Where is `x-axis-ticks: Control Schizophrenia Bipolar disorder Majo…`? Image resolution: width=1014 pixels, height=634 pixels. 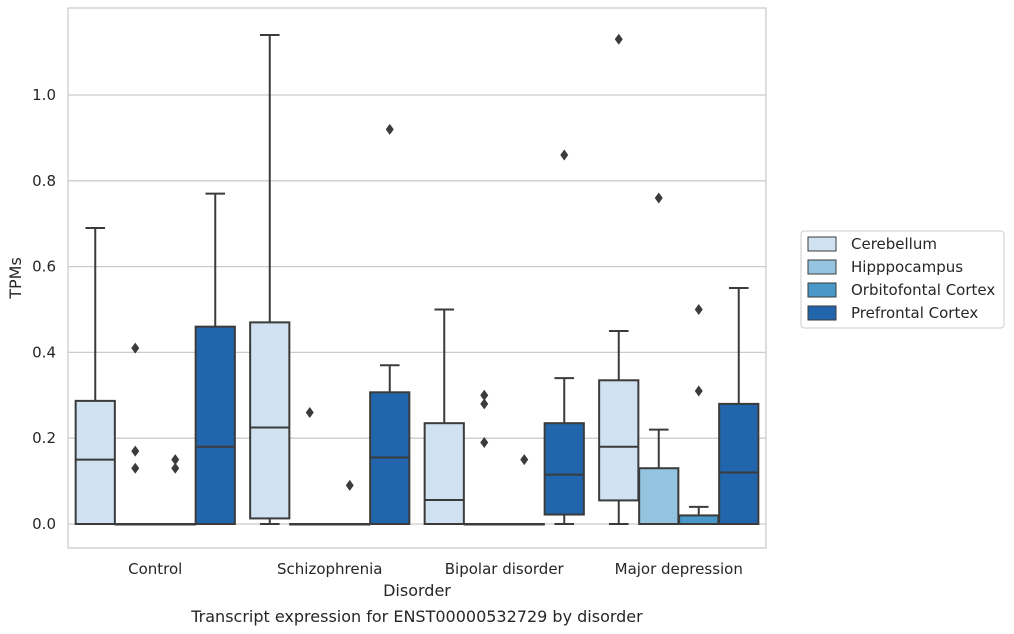 x-axis-ticks: Control Schizophrenia Bipolar disorder Majo… is located at coordinates (435, 569).